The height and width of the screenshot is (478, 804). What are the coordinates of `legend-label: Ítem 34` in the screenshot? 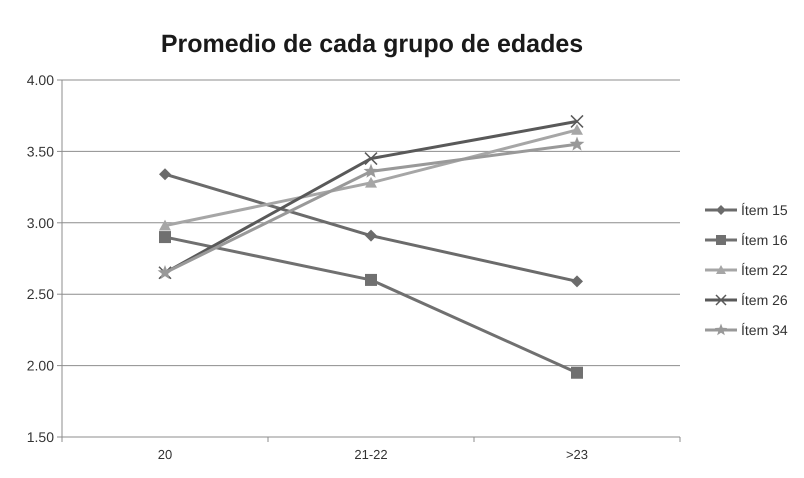 It's located at (764, 330).